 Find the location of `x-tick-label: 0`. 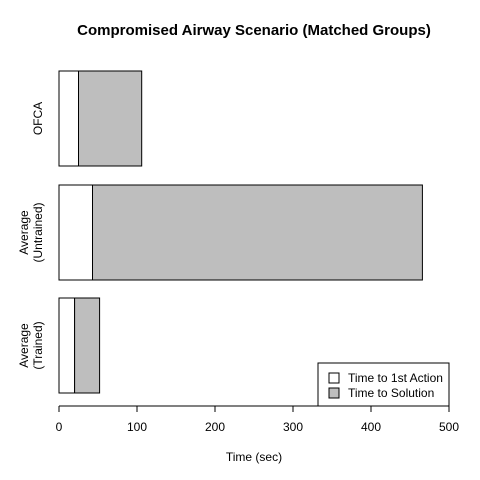

x-tick-label: 0 is located at coordinates (59, 427).